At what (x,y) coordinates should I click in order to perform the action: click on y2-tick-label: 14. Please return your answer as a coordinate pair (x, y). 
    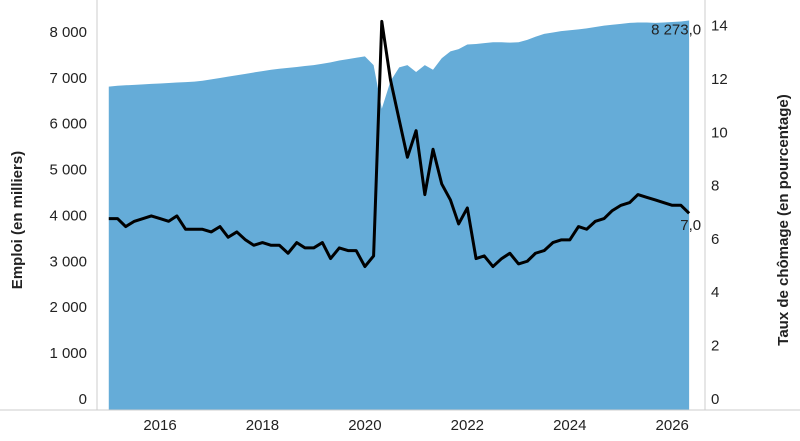
    Looking at the image, I should click on (719, 26).